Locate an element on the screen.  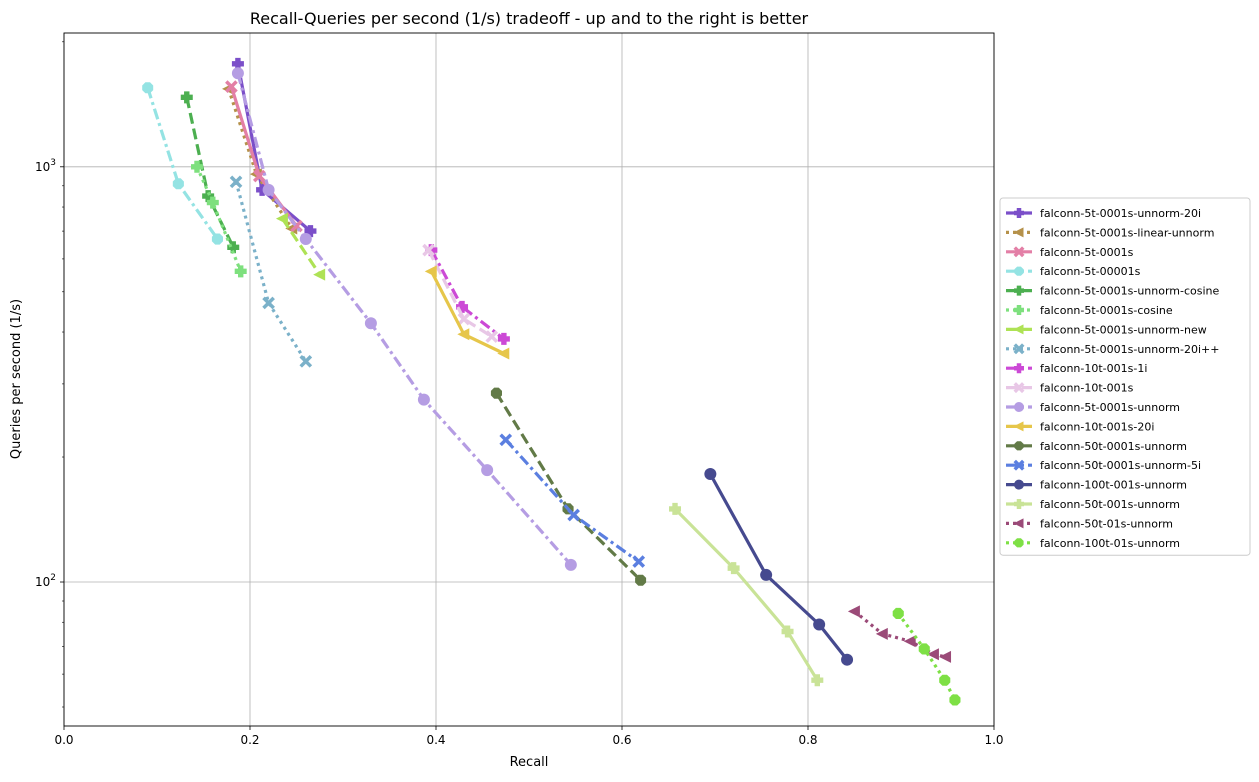
legend-entry: falconn-100t-001s-unnorm is located at coordinates (1096, 485).